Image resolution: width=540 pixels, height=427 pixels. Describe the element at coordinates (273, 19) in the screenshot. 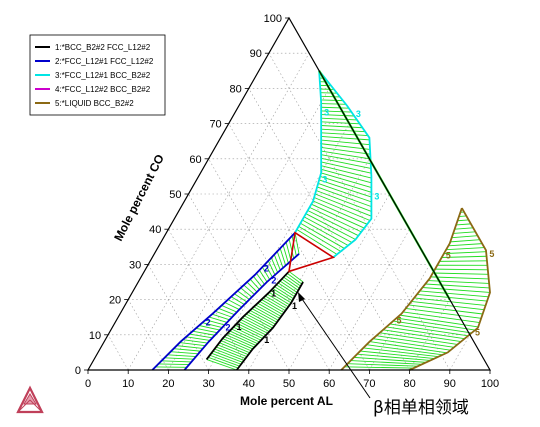

I see `y-tick-label: 100` at that location.